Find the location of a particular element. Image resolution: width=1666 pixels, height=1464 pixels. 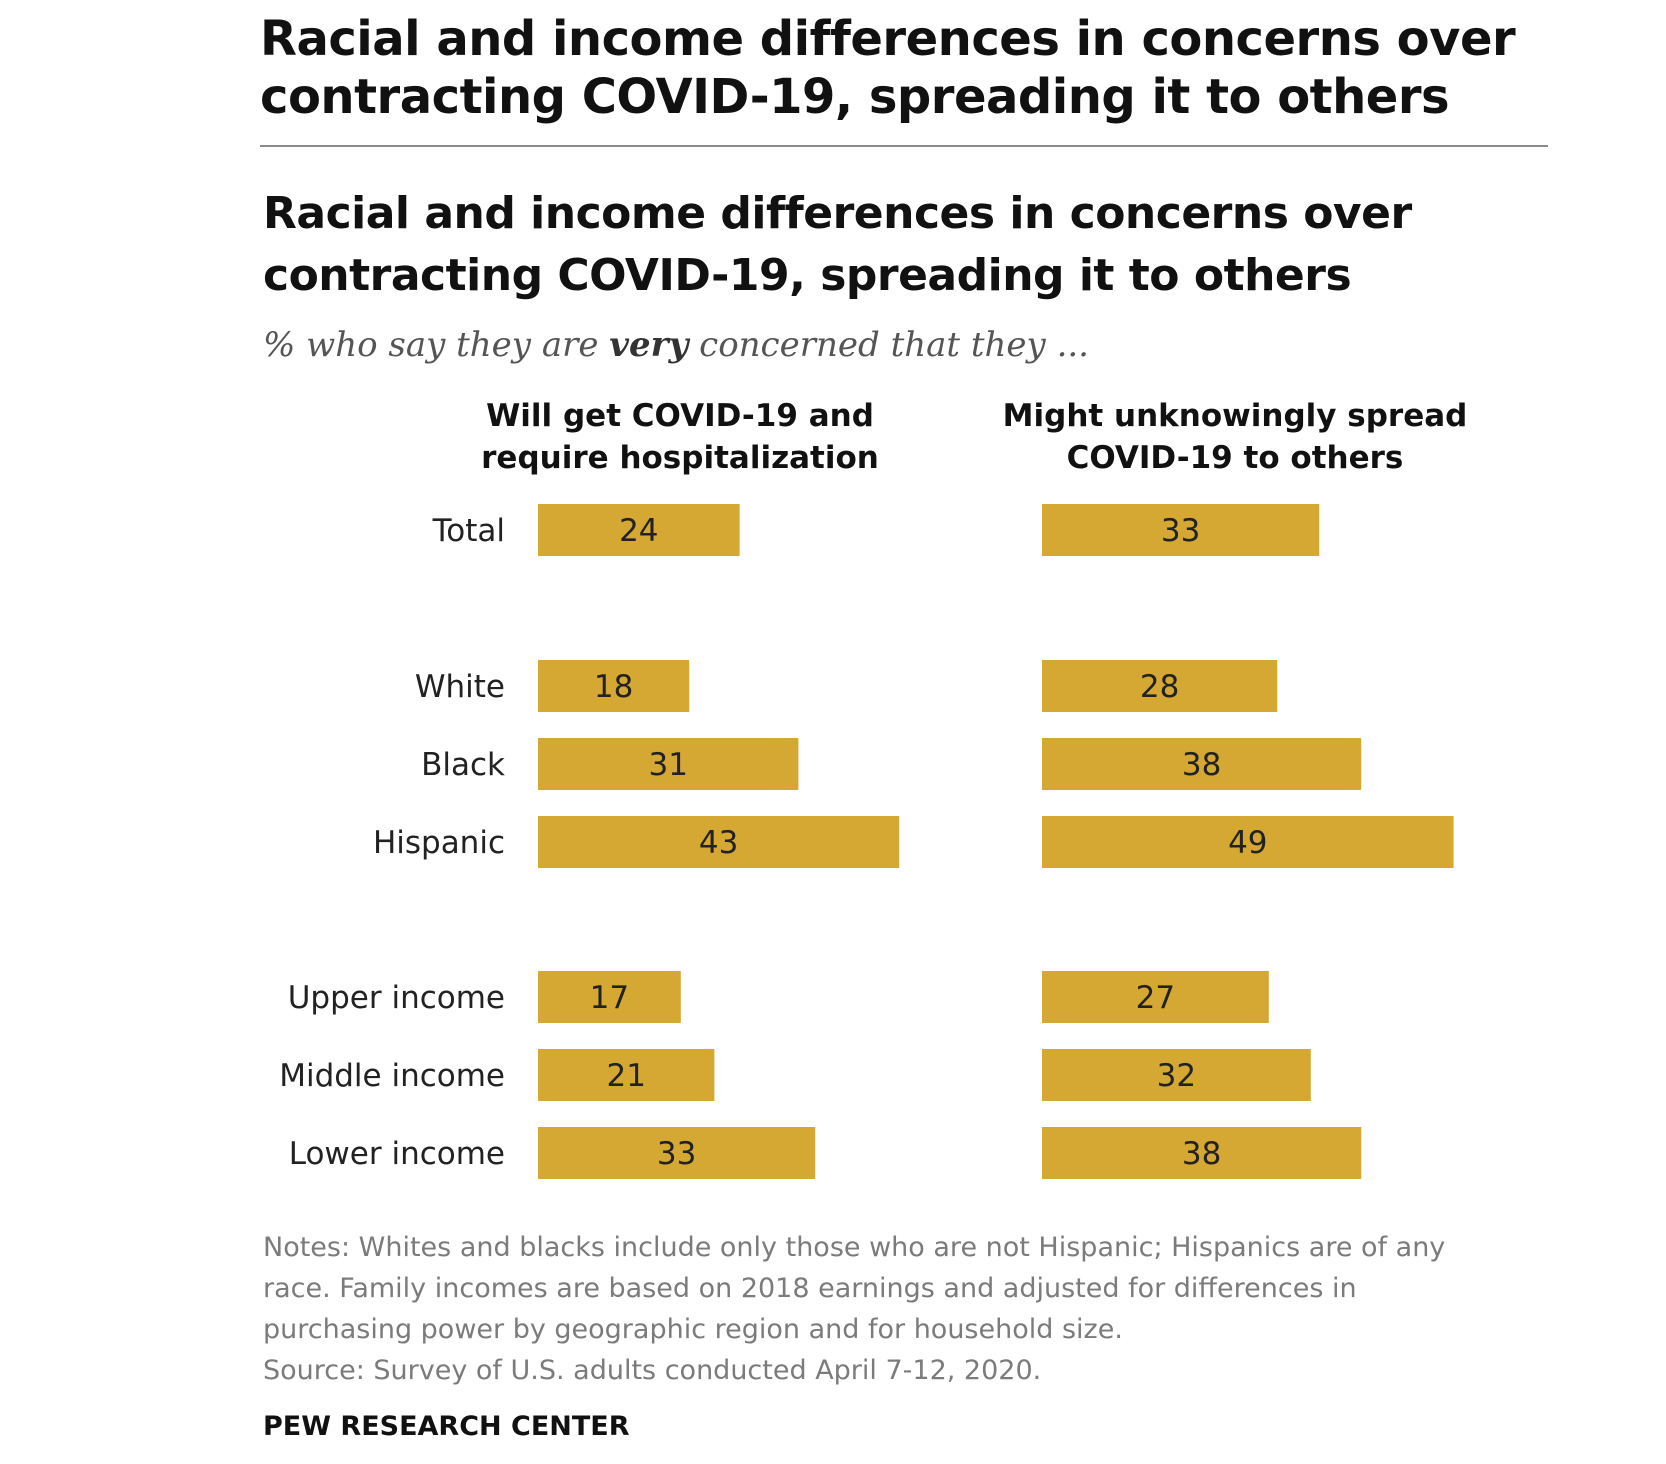

bar-value-label: 27 is located at coordinates (1155, 998).